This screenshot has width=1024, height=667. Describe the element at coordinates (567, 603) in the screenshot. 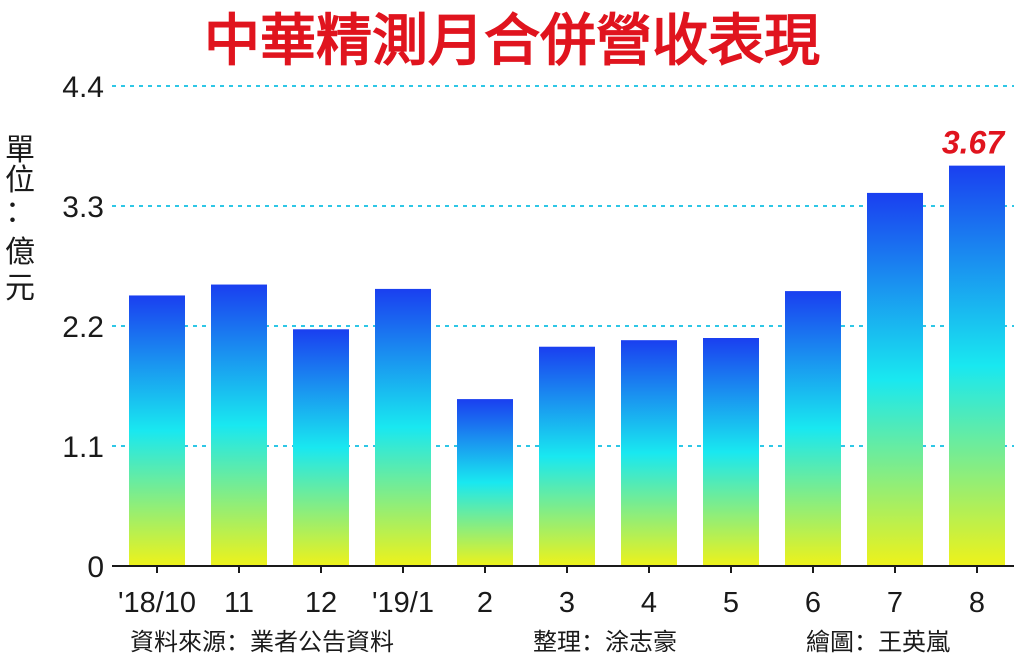

I see `x-tick-label: 3` at that location.